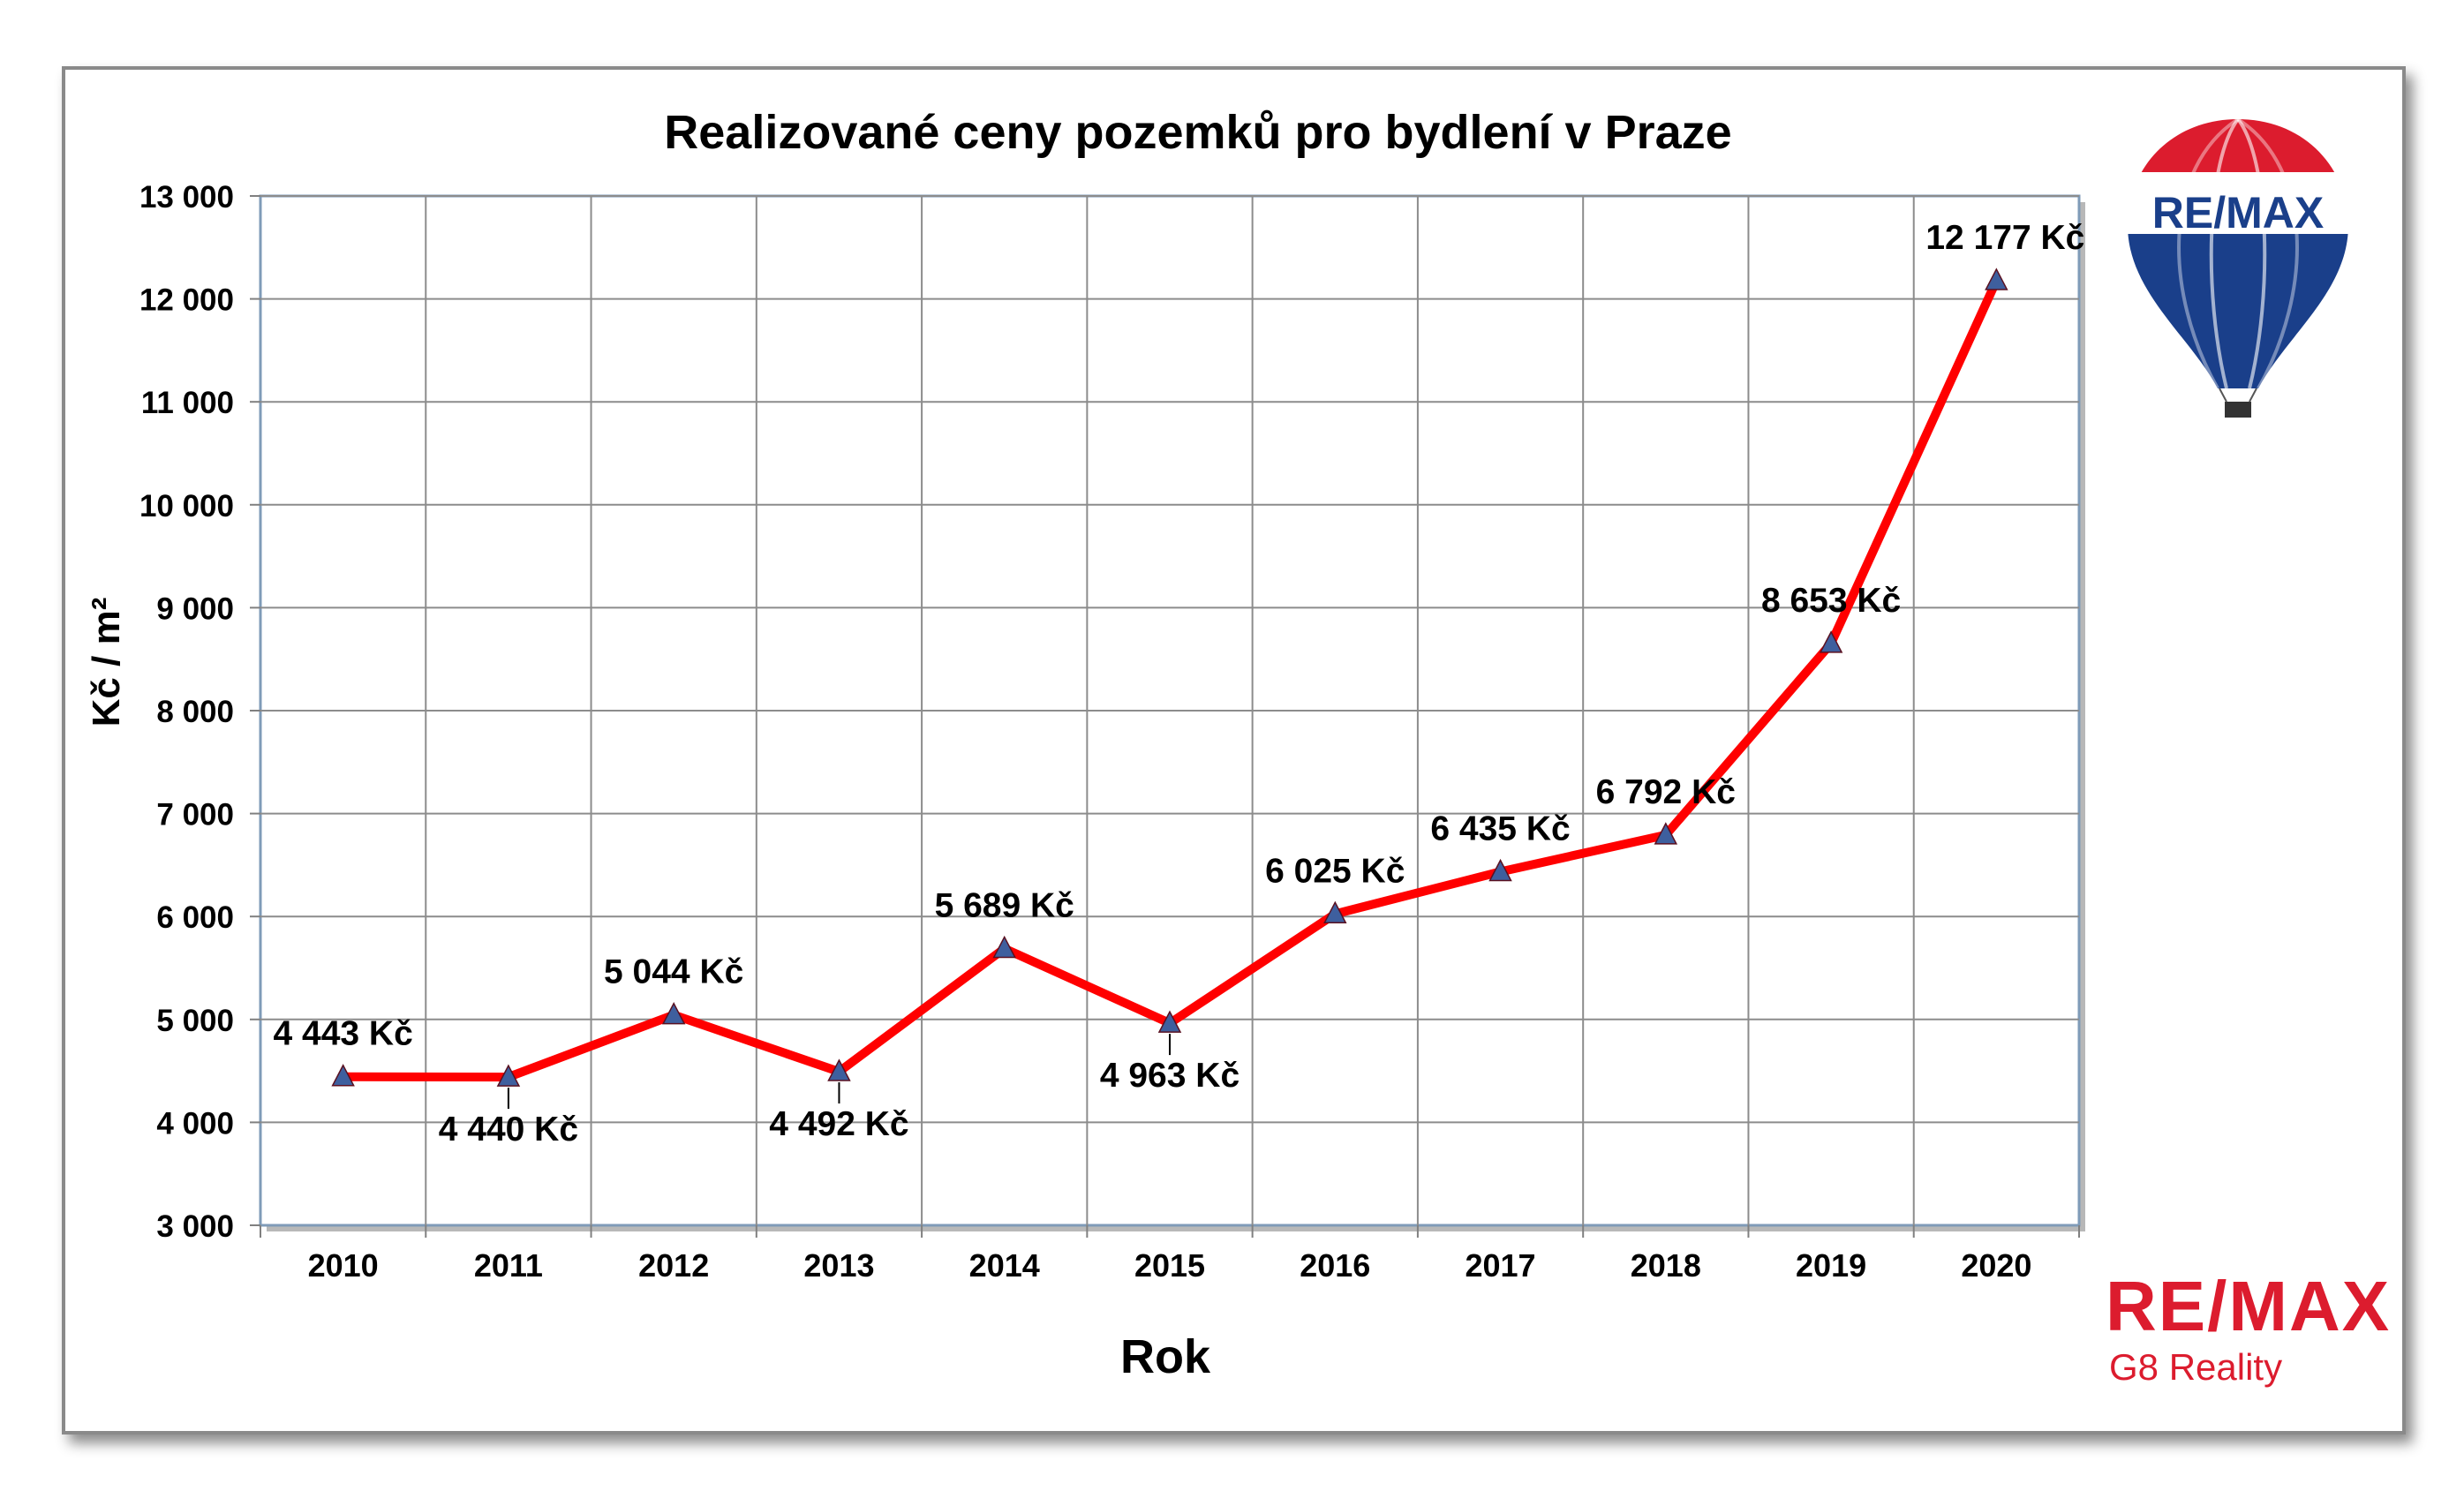  I want to click on data-label: 4 443 Kč, so click(342, 1034).